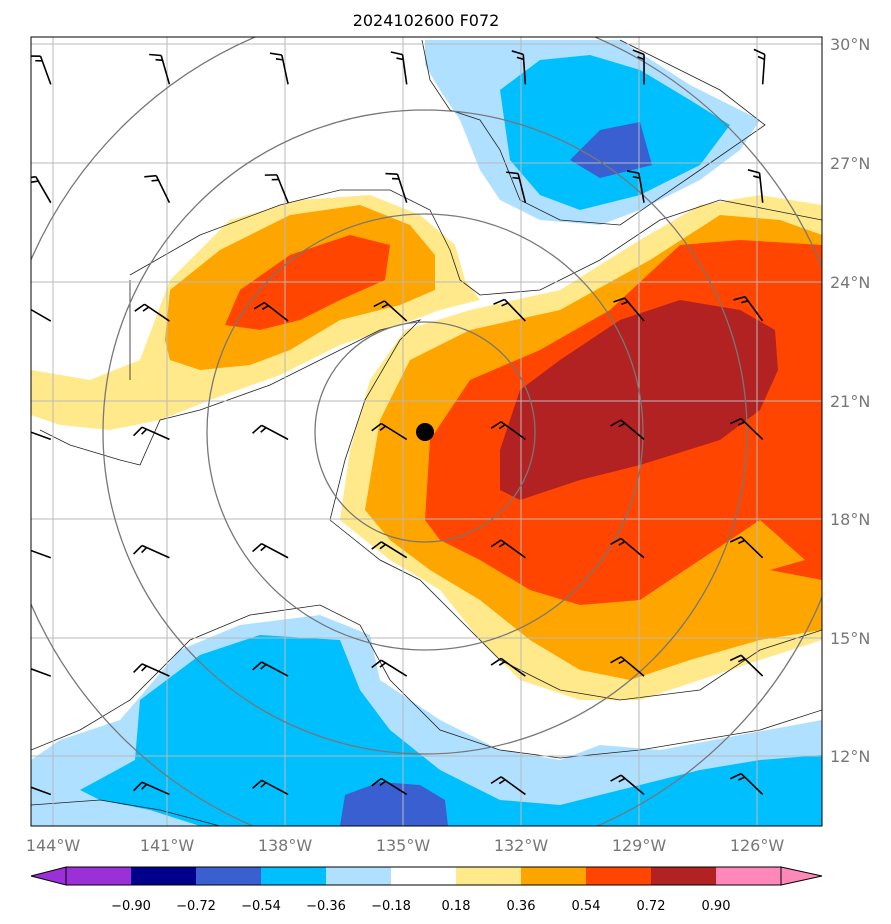 The height and width of the screenshot is (924, 891). Describe the element at coordinates (391, 906) in the screenshot. I see `colorbar-label: −0.18` at that location.